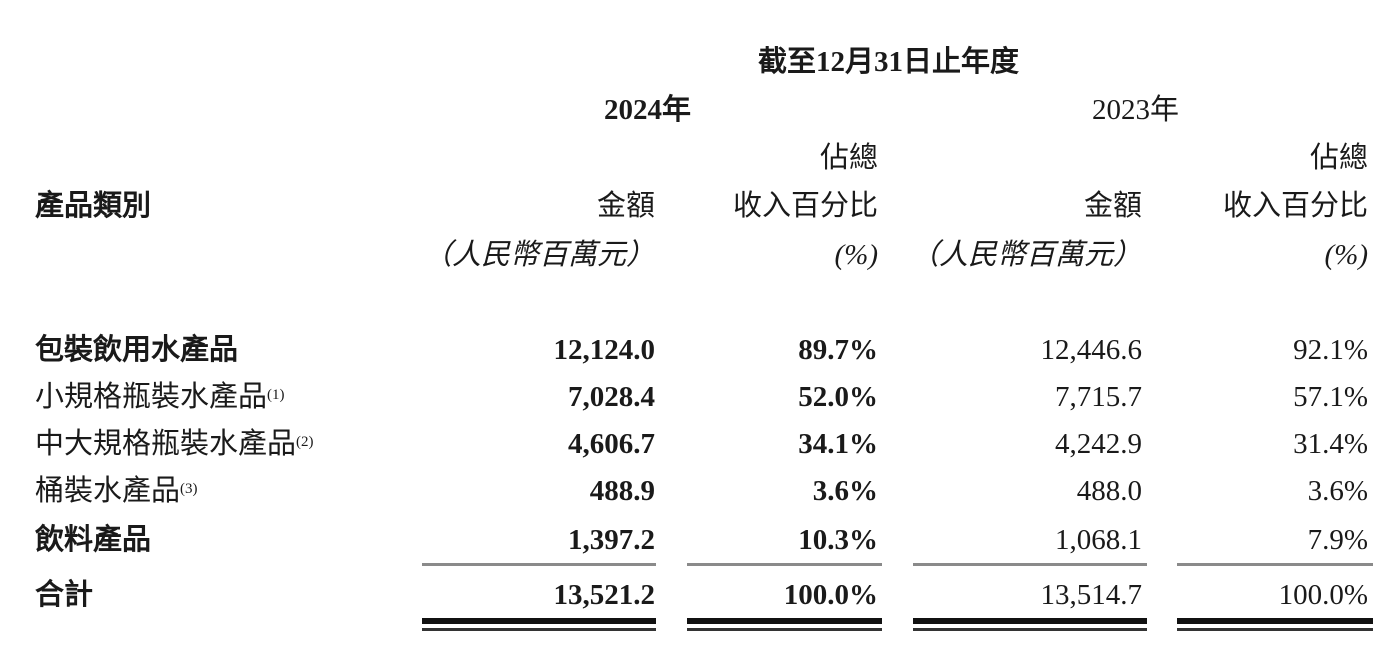 The width and height of the screenshot is (1400, 653). I want to click on pct-unit-2023: (%), so click(1346, 255).